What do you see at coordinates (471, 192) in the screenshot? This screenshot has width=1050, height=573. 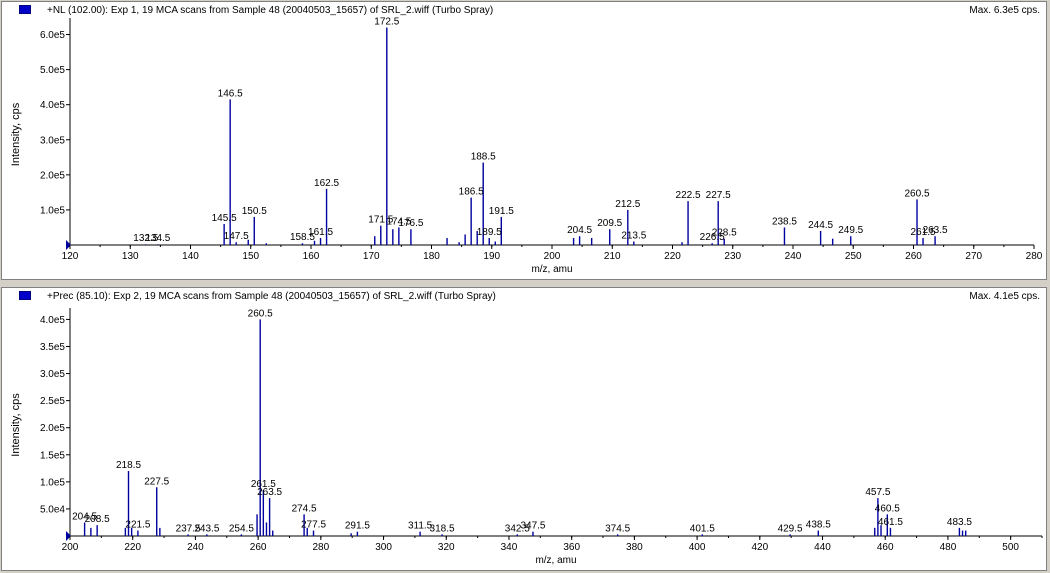 I see `peak-label: 186.5` at bounding box center [471, 192].